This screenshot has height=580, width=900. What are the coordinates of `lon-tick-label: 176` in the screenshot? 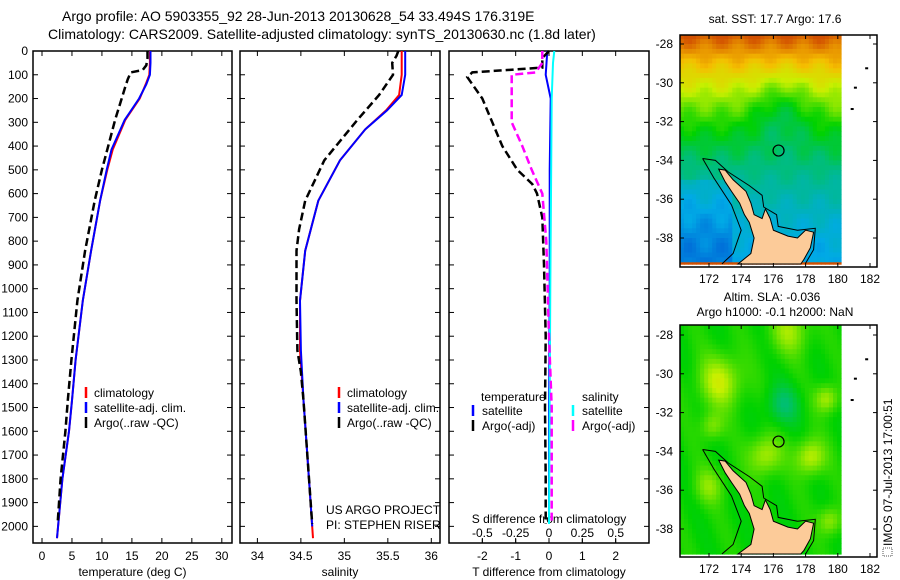 It's located at (773, 569).